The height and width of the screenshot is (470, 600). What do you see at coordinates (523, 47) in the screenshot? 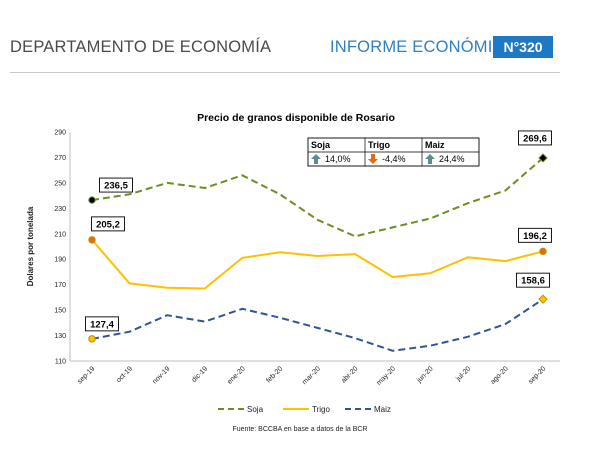
I see `report-number-badge: N°320` at bounding box center [523, 47].